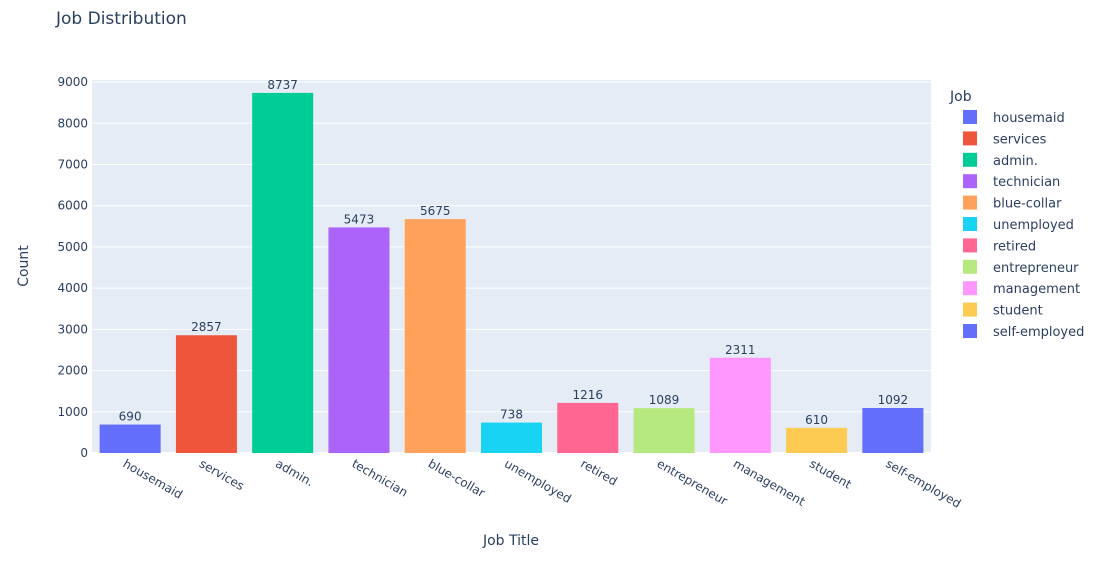  What do you see at coordinates (294, 472) in the screenshot?
I see `x-tick-label: admin.` at bounding box center [294, 472].